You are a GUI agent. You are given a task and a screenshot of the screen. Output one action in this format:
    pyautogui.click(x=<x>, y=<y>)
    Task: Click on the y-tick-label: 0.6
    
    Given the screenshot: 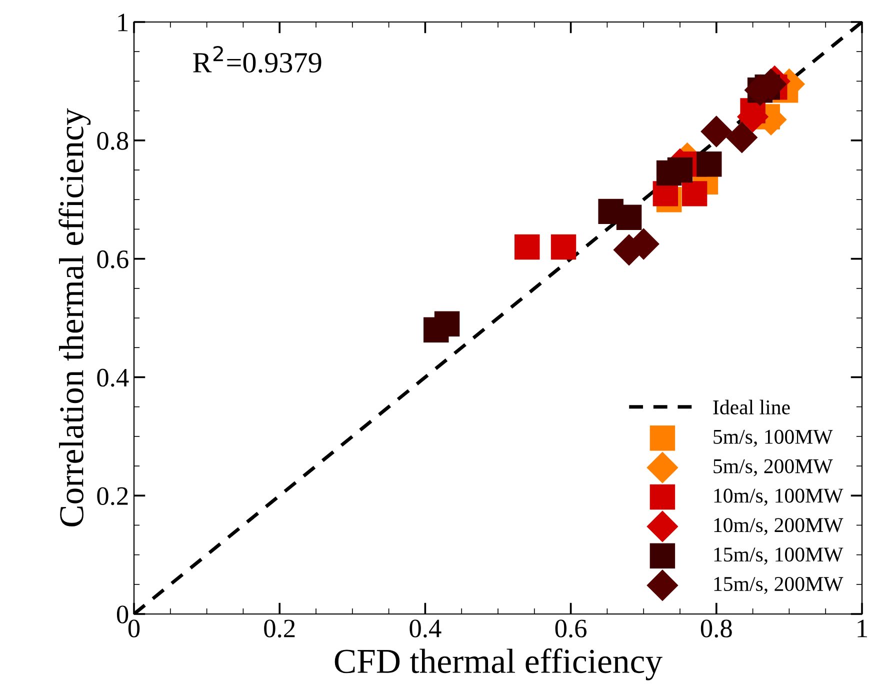 What is the action you would take?
    pyautogui.click(x=112, y=259)
    